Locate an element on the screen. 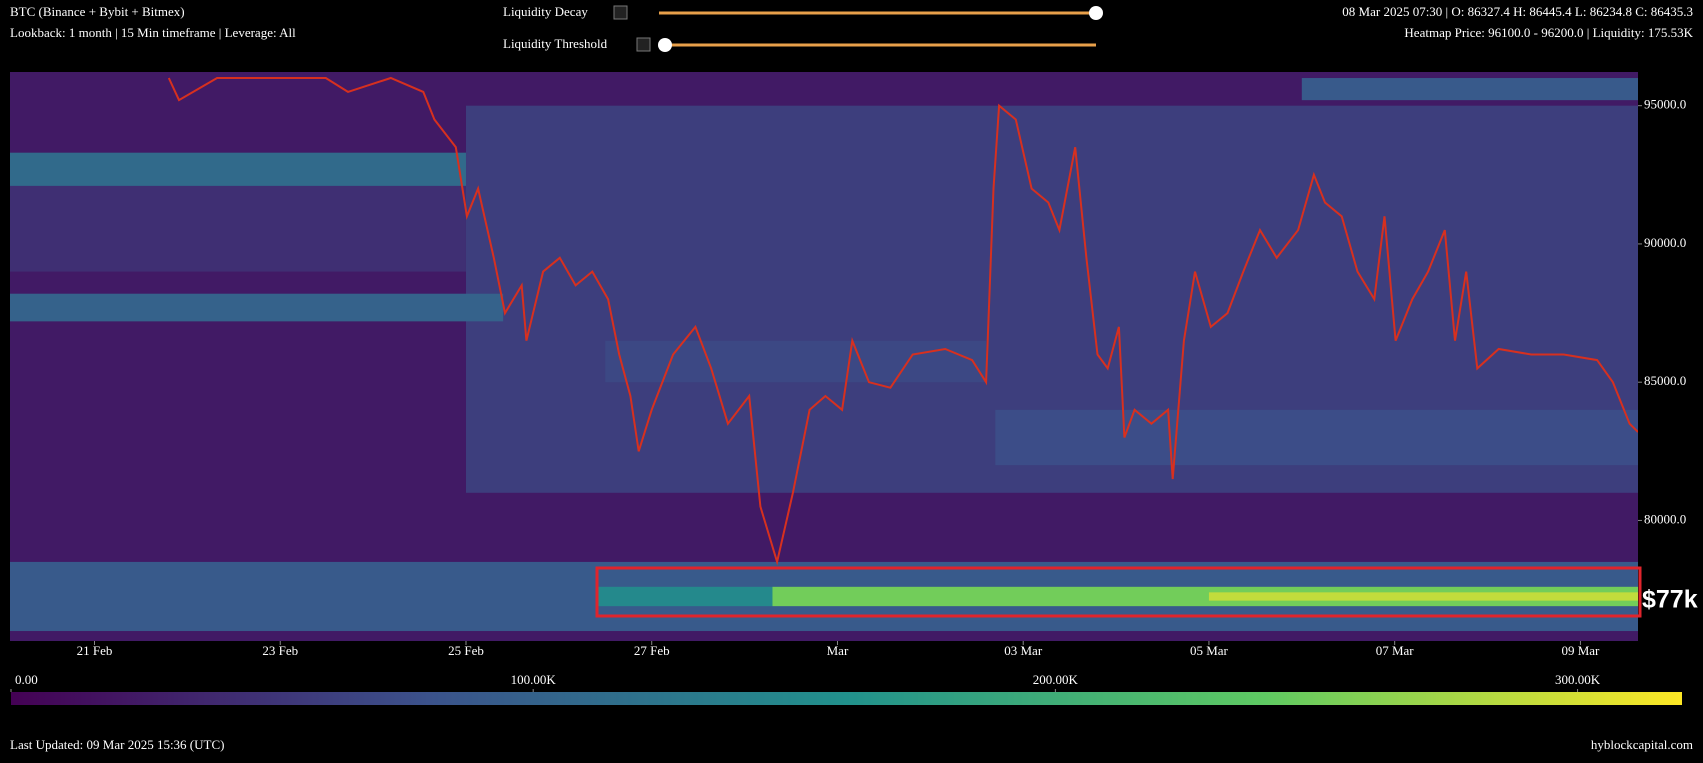  y-tick-label: 80000.0 is located at coordinates (1665, 518).